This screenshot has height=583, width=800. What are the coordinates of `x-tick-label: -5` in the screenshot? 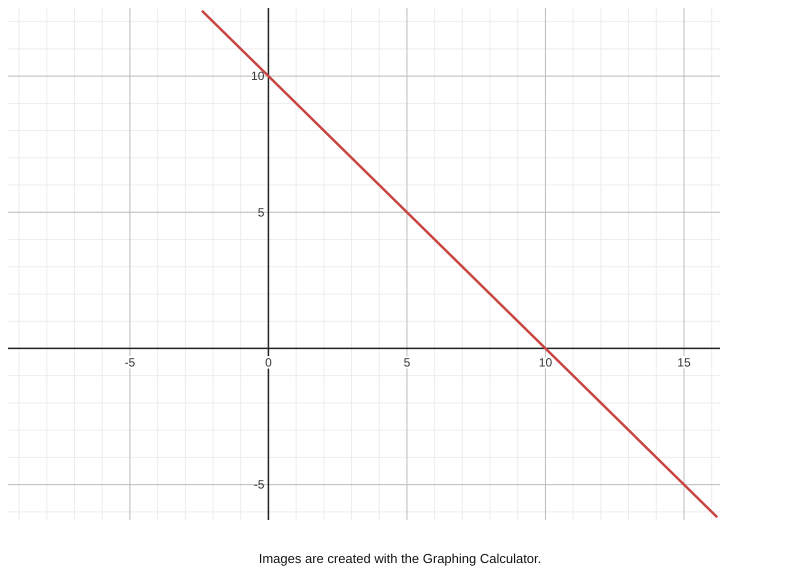 It's located at (130, 362).